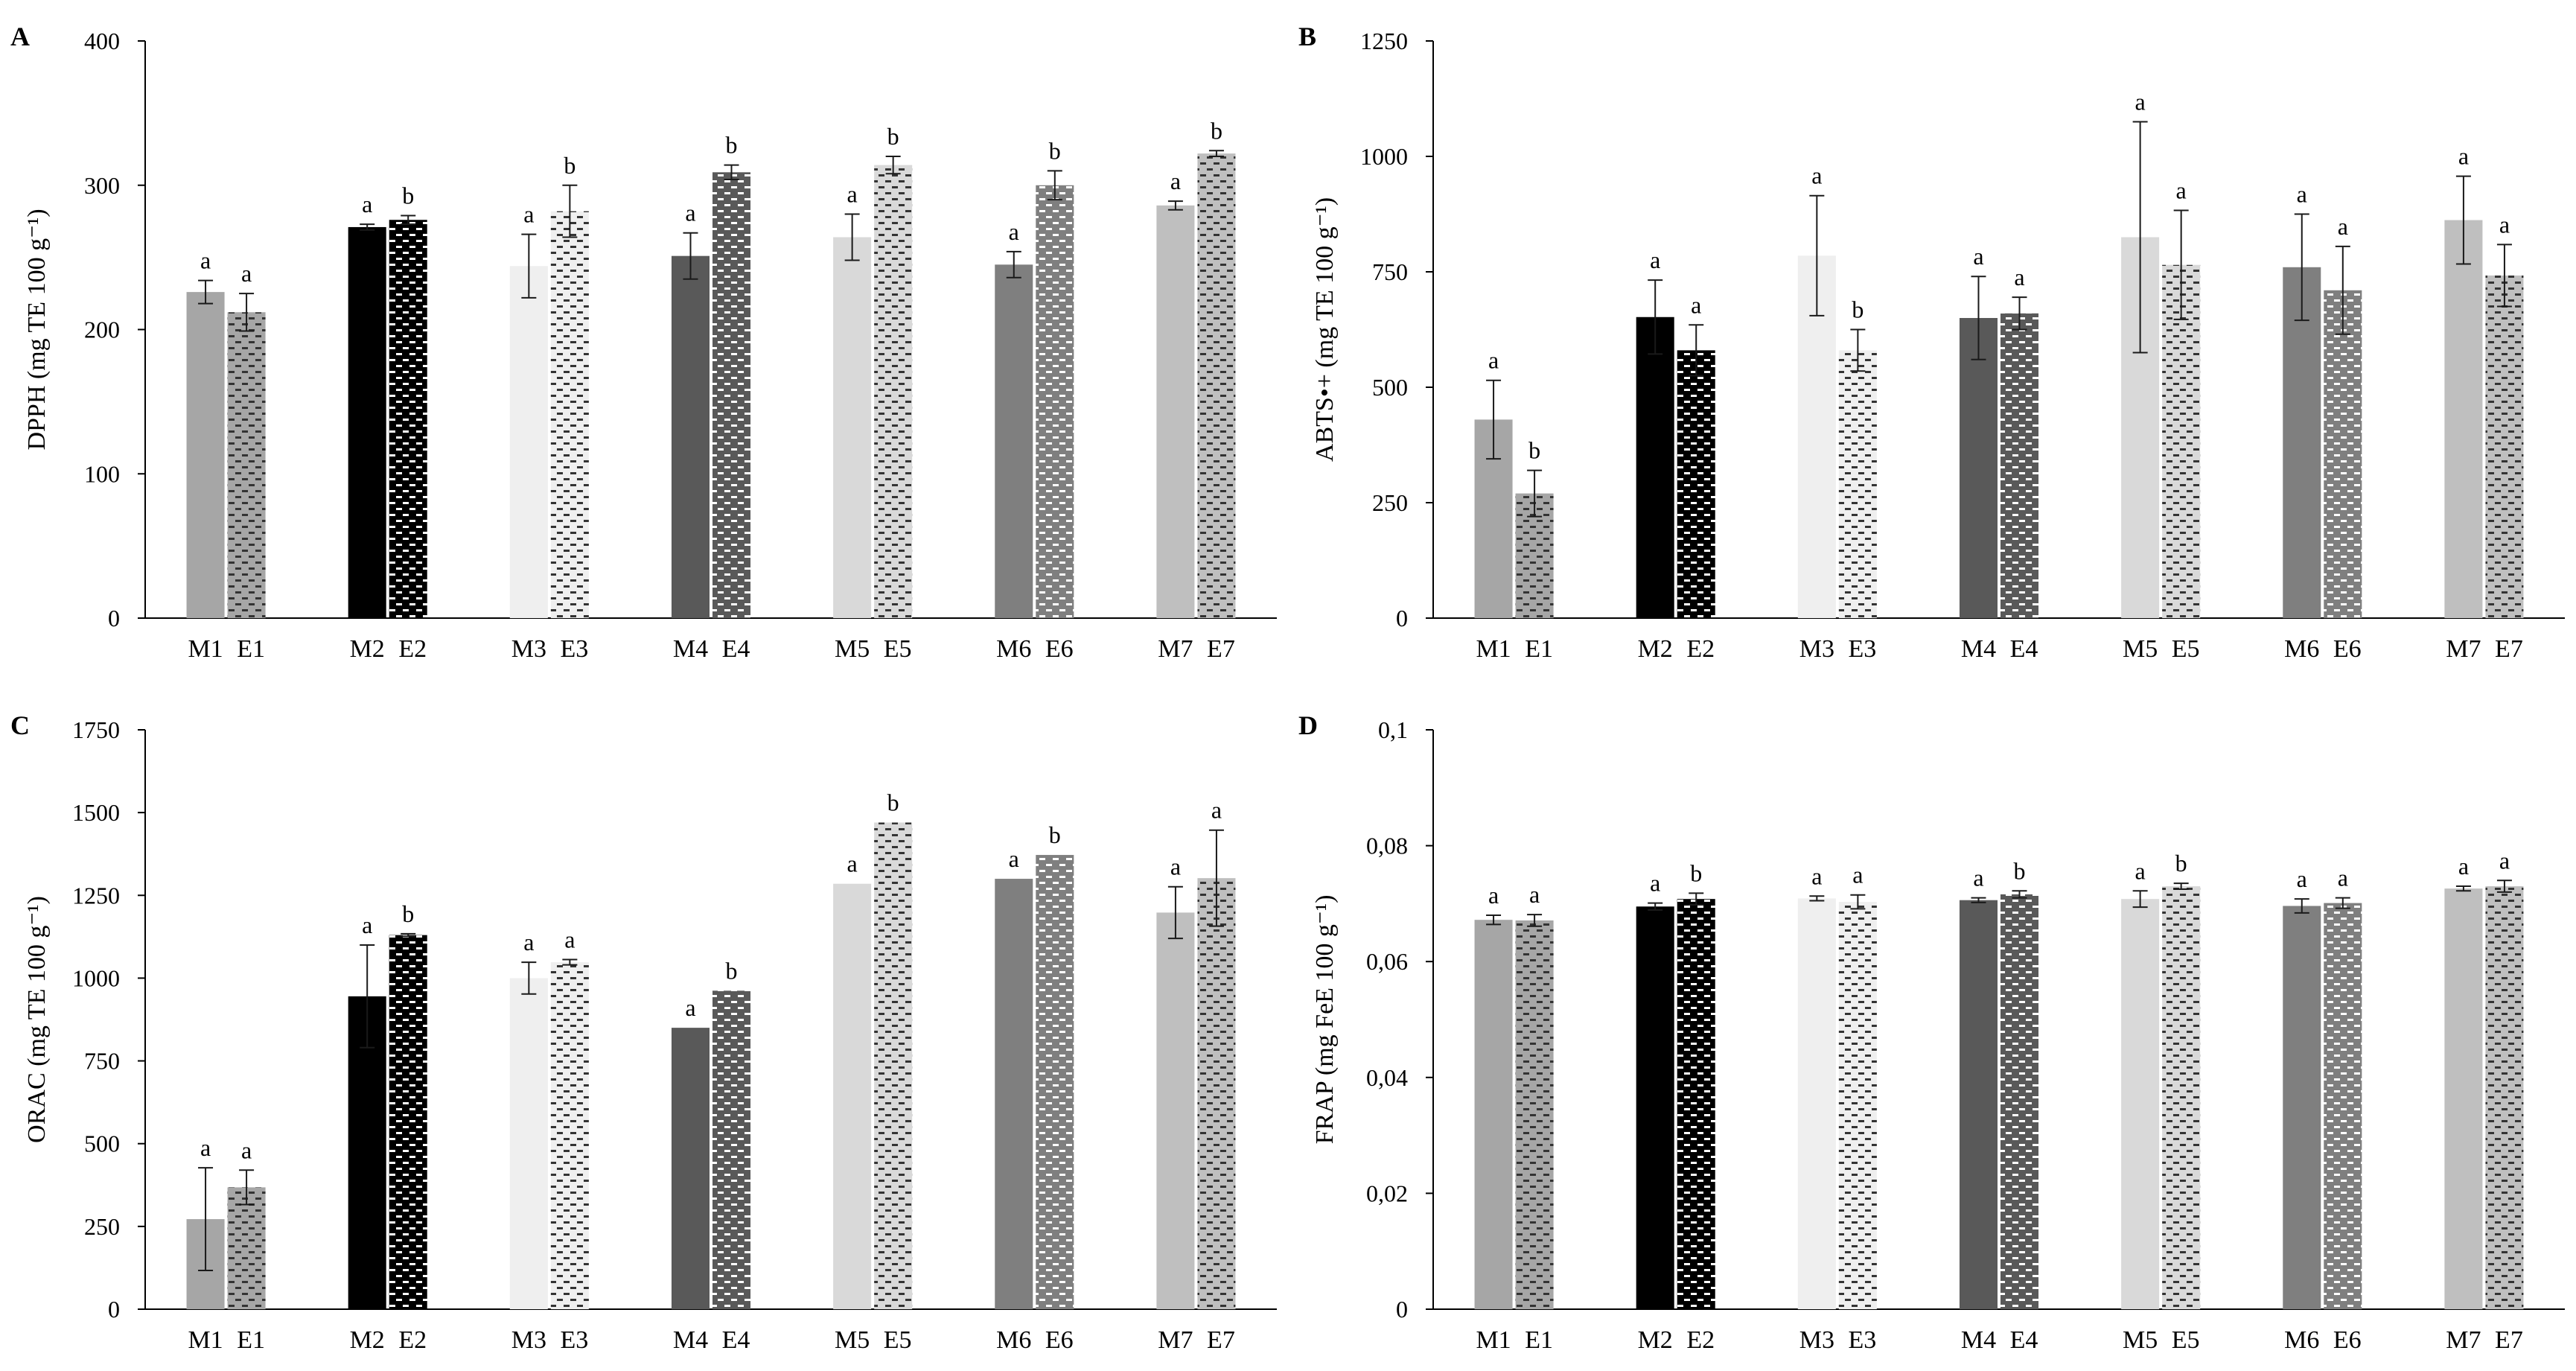  What do you see at coordinates (1534, 1114) in the screenshot?
I see `bar-e1` at bounding box center [1534, 1114].